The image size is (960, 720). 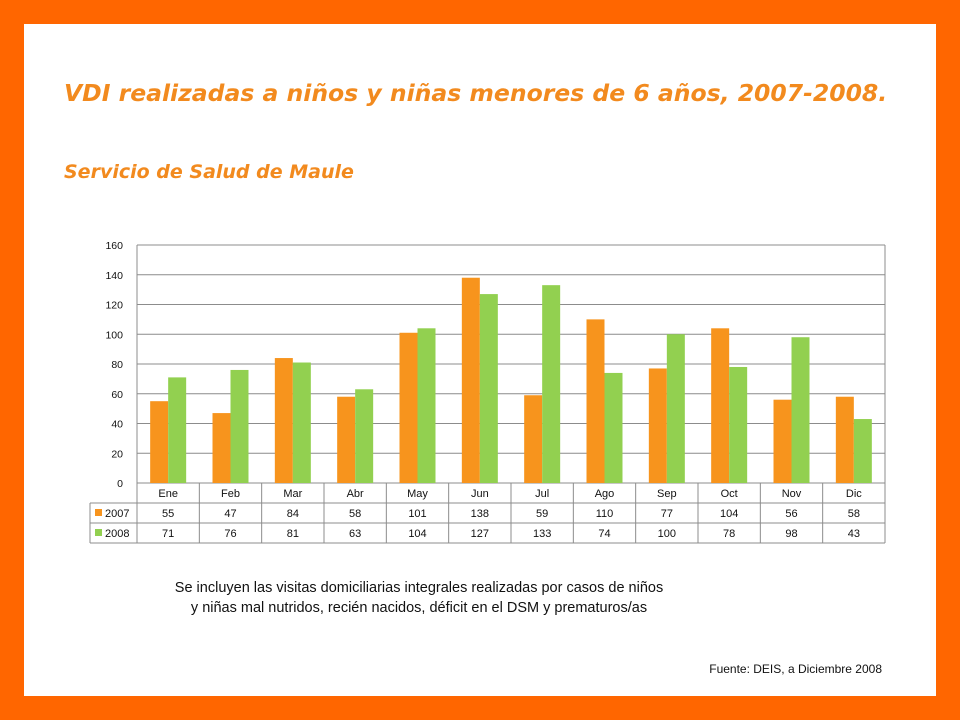 What do you see at coordinates (854, 534) in the screenshot?
I see `data-label-2008: 43` at bounding box center [854, 534].